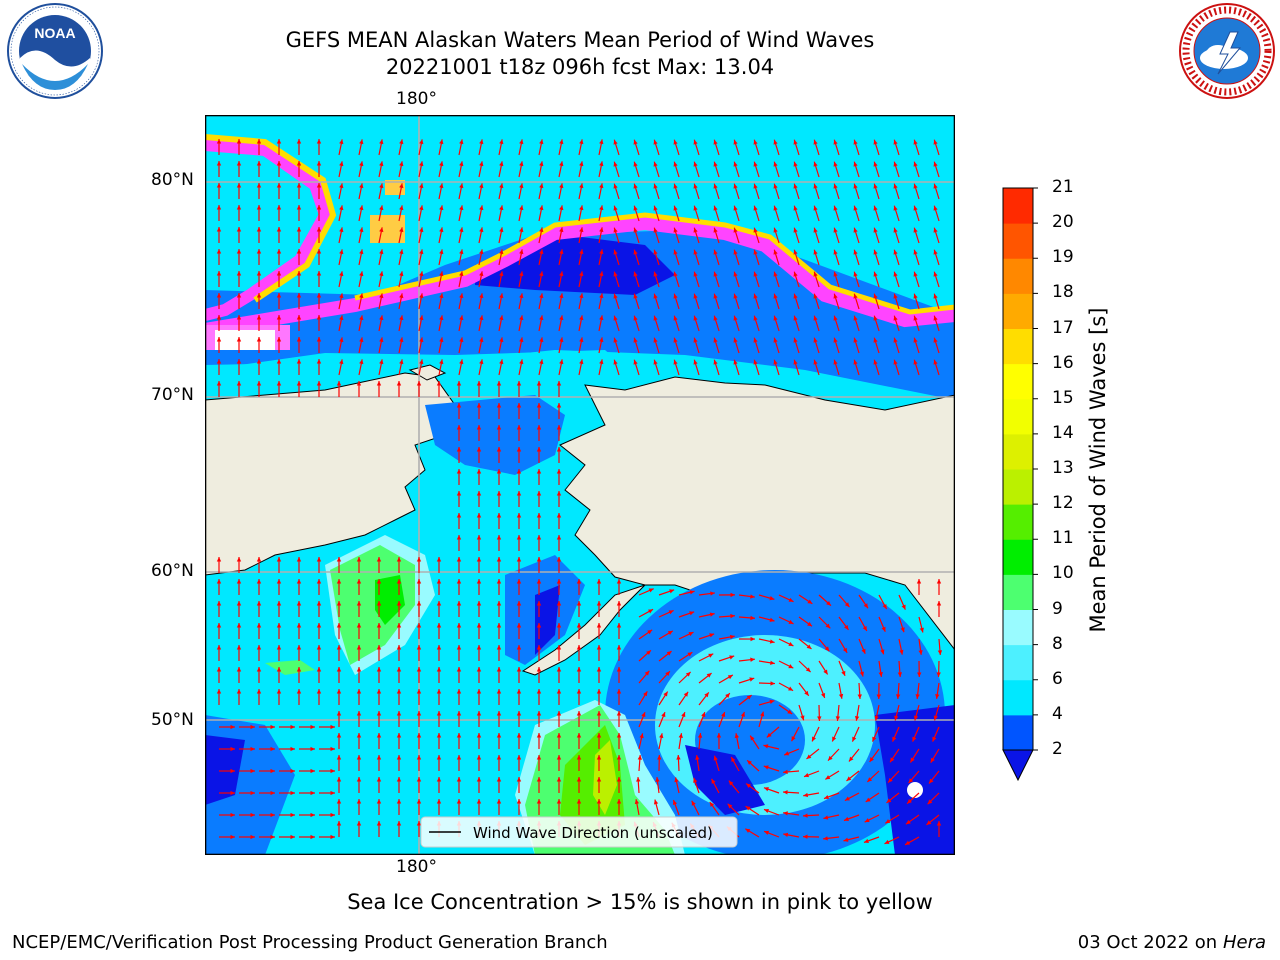 The image size is (1280, 960). I want to click on colorbar-tick-label: 17, so click(1063, 327).